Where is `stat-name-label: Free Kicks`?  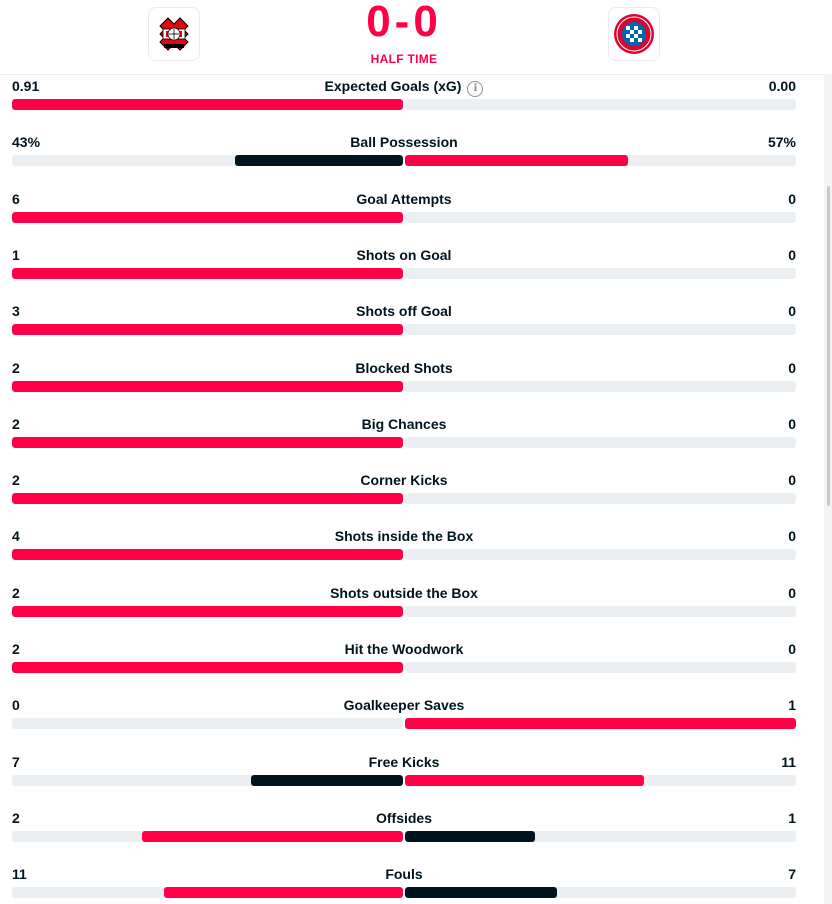
stat-name-label: Free Kicks is located at coordinates (404, 761).